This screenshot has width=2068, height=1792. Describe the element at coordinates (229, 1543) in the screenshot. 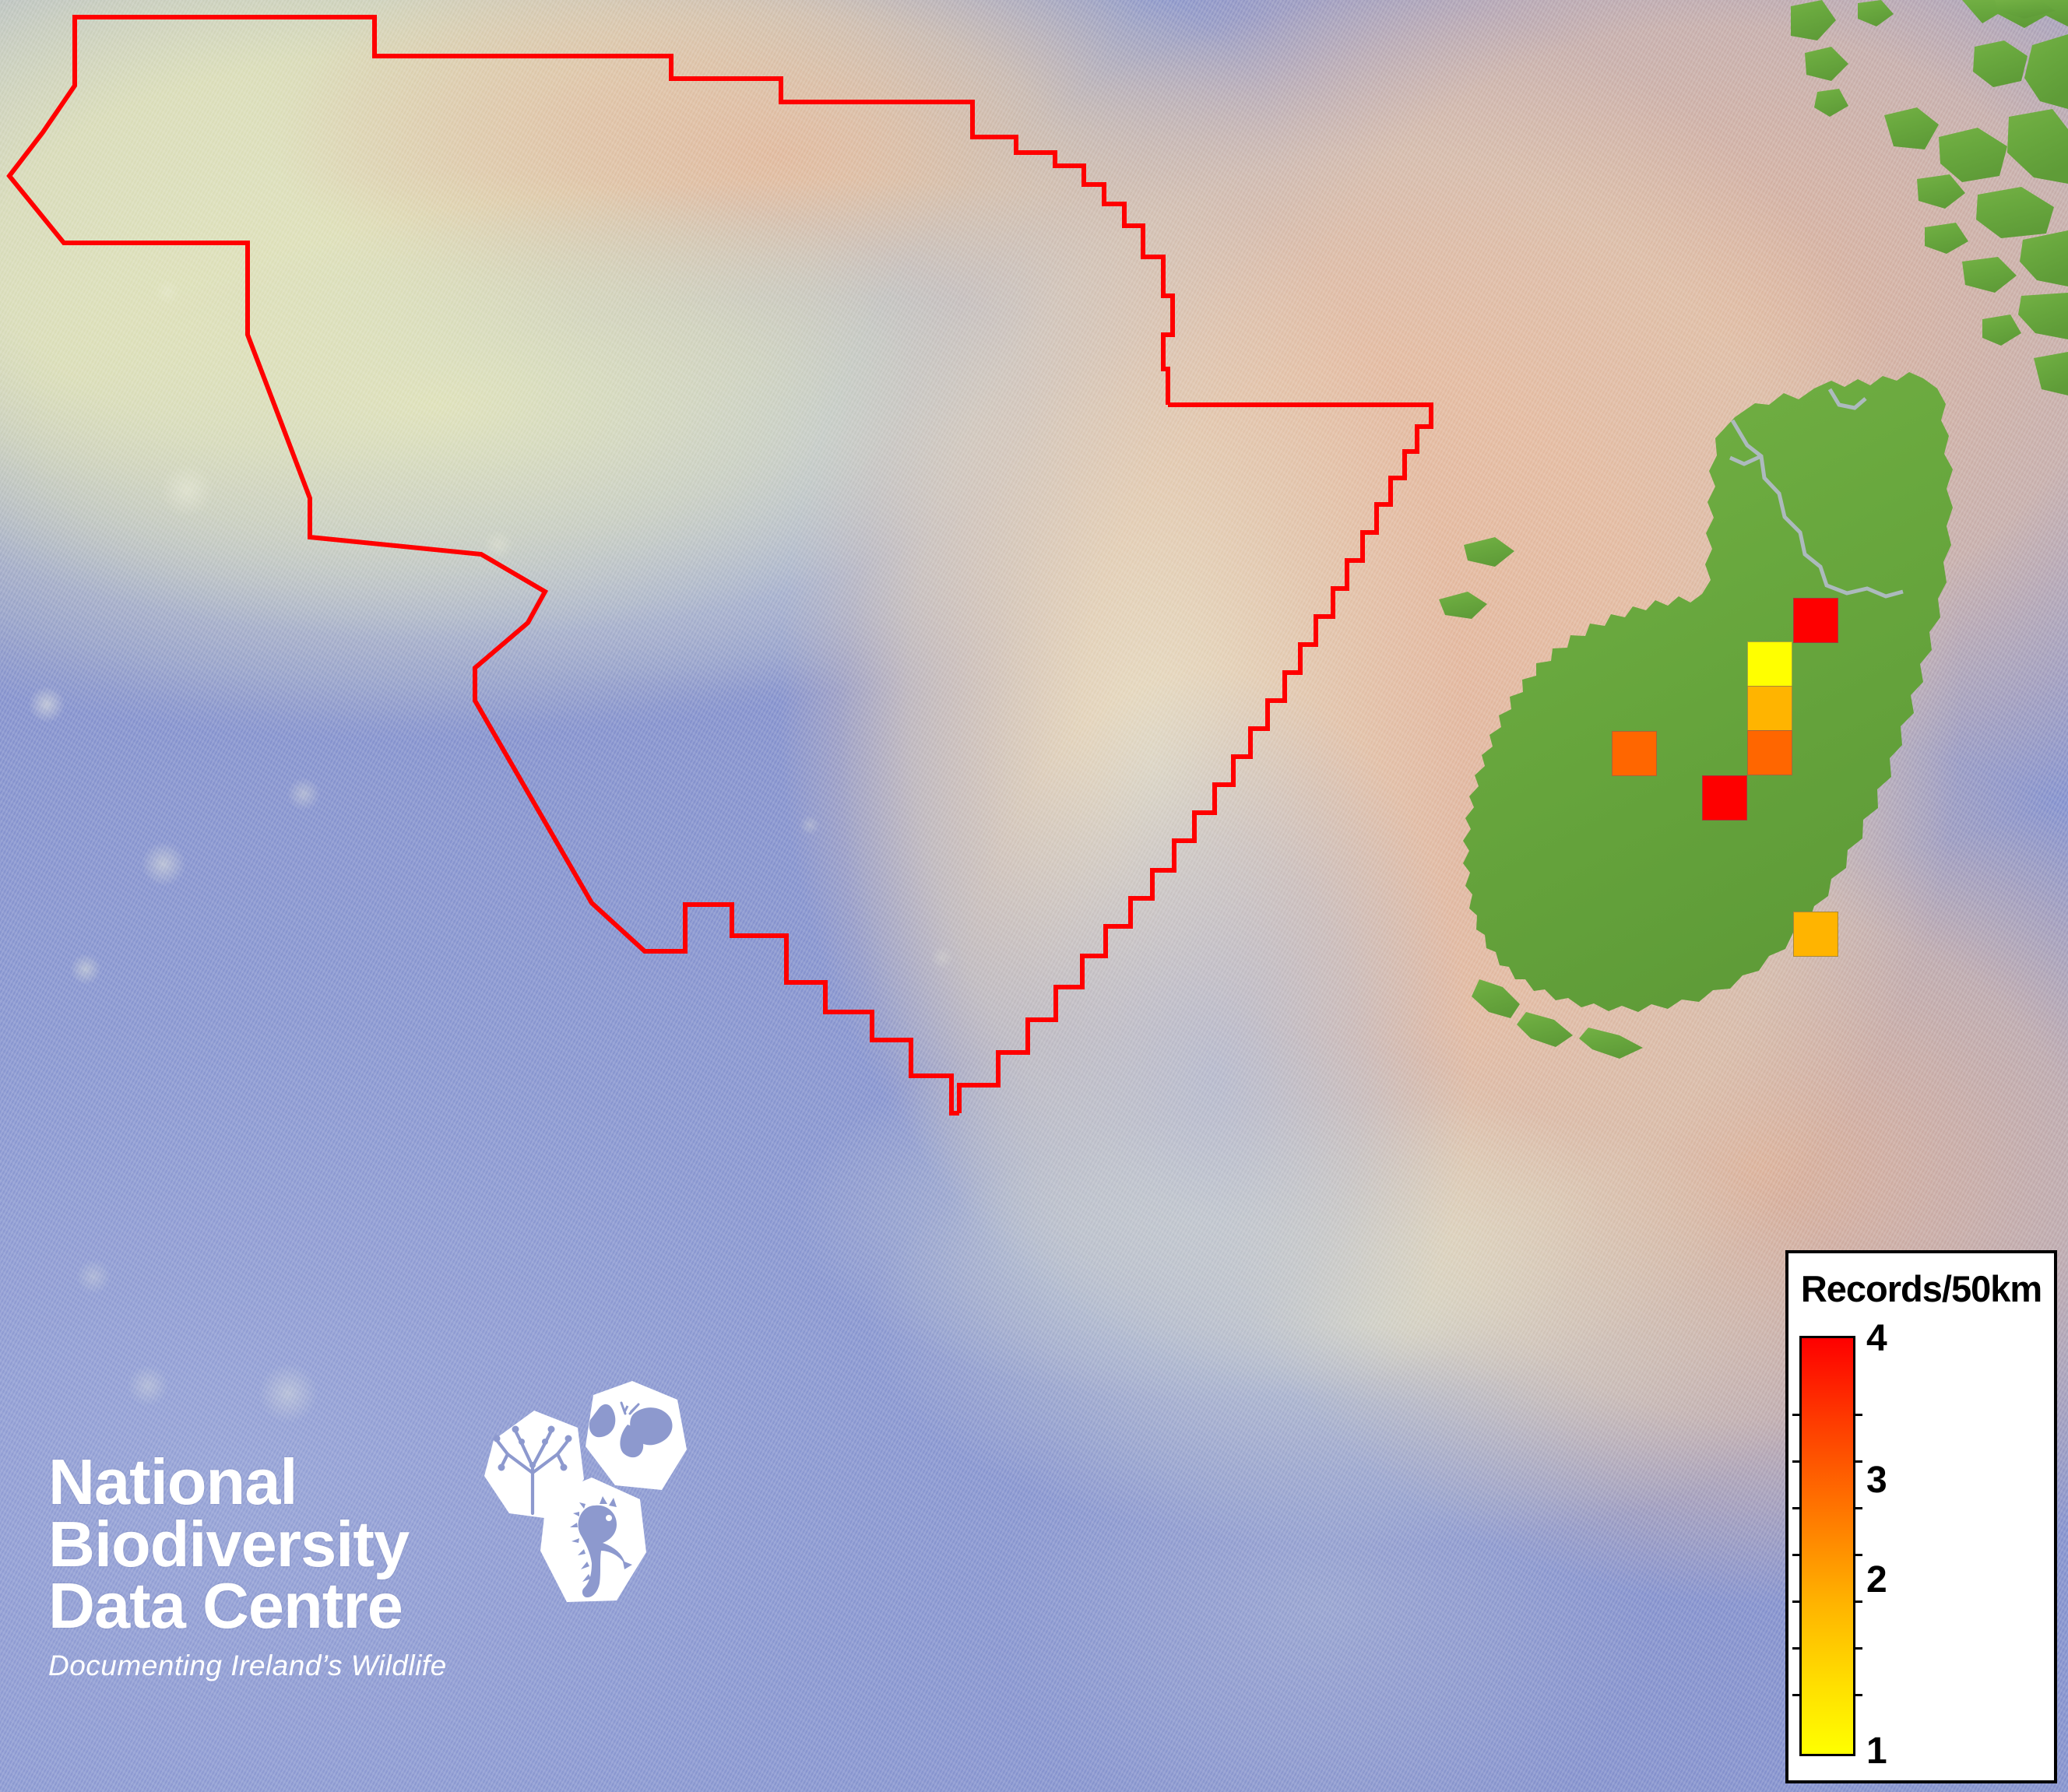

I see `logo-line-2: Biodiversity` at that location.